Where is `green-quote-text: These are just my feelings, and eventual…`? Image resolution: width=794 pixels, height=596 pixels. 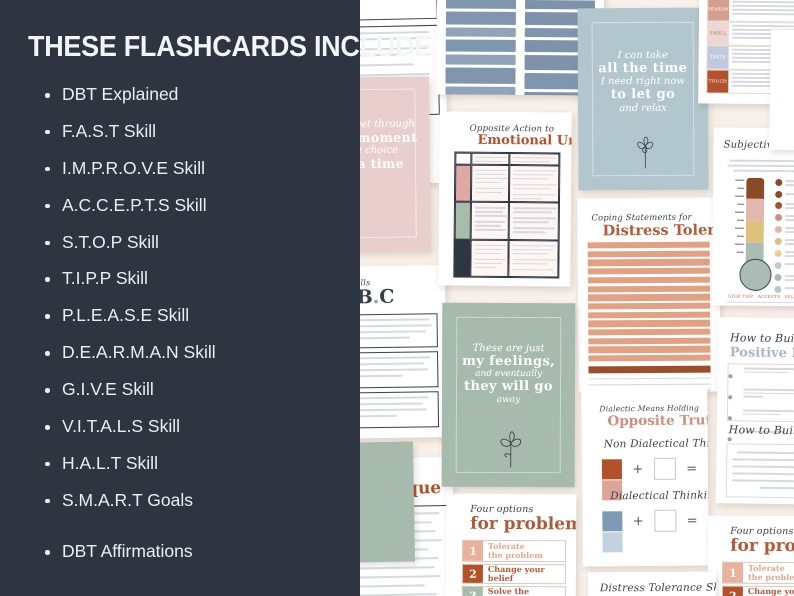
green-quote-text: These are just my feelings, and eventual… is located at coordinates (509, 373).